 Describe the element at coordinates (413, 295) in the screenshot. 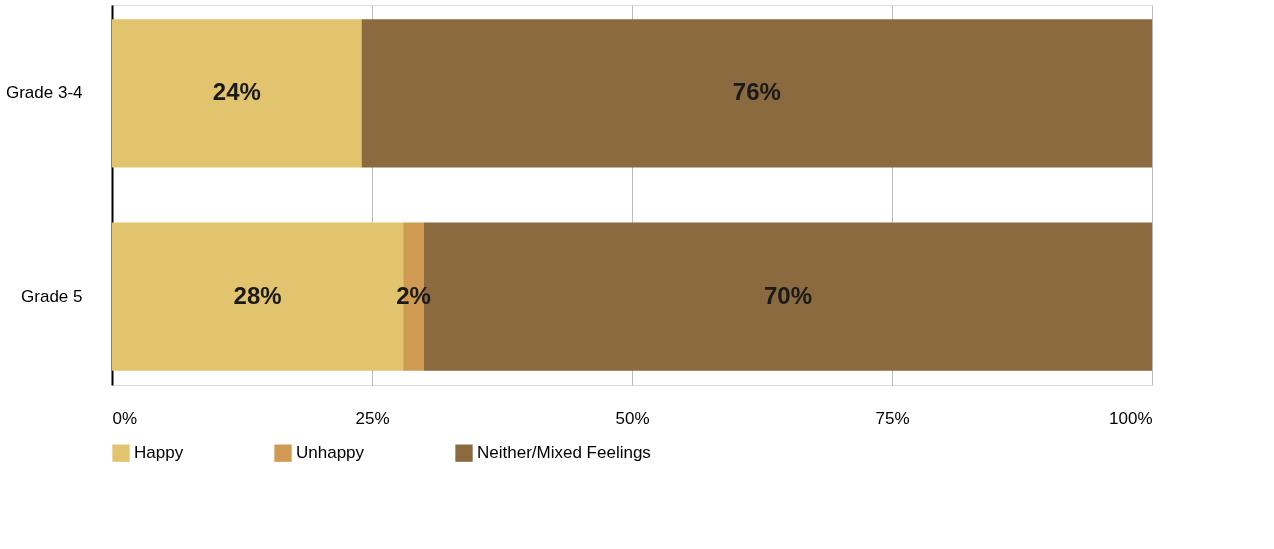

I see `data-label: 2%` at that location.